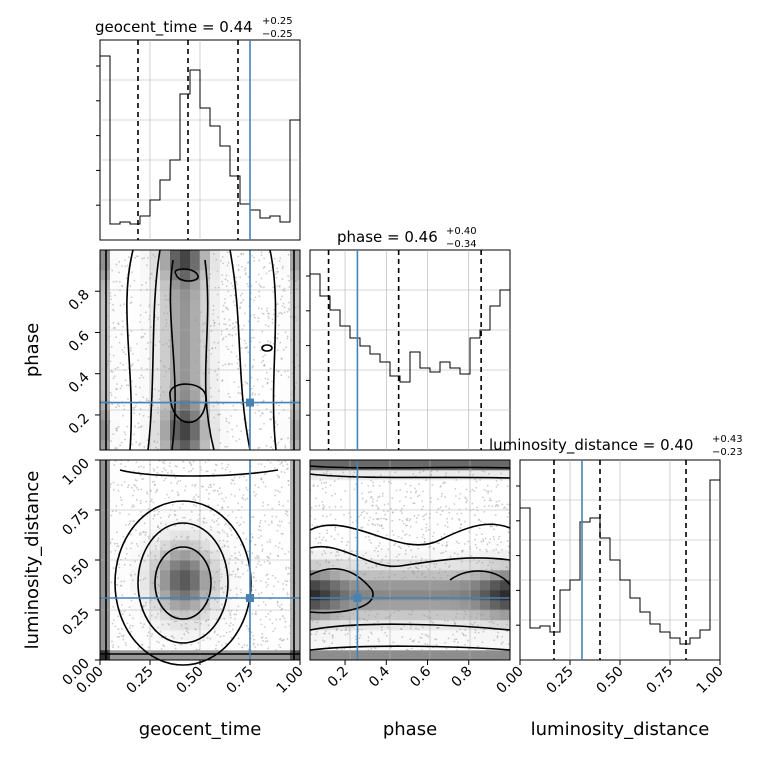 This screenshot has height=760, width=760. What do you see at coordinates (338, 677) in the screenshot?
I see `x-tick-label: 0.2` at bounding box center [338, 677].